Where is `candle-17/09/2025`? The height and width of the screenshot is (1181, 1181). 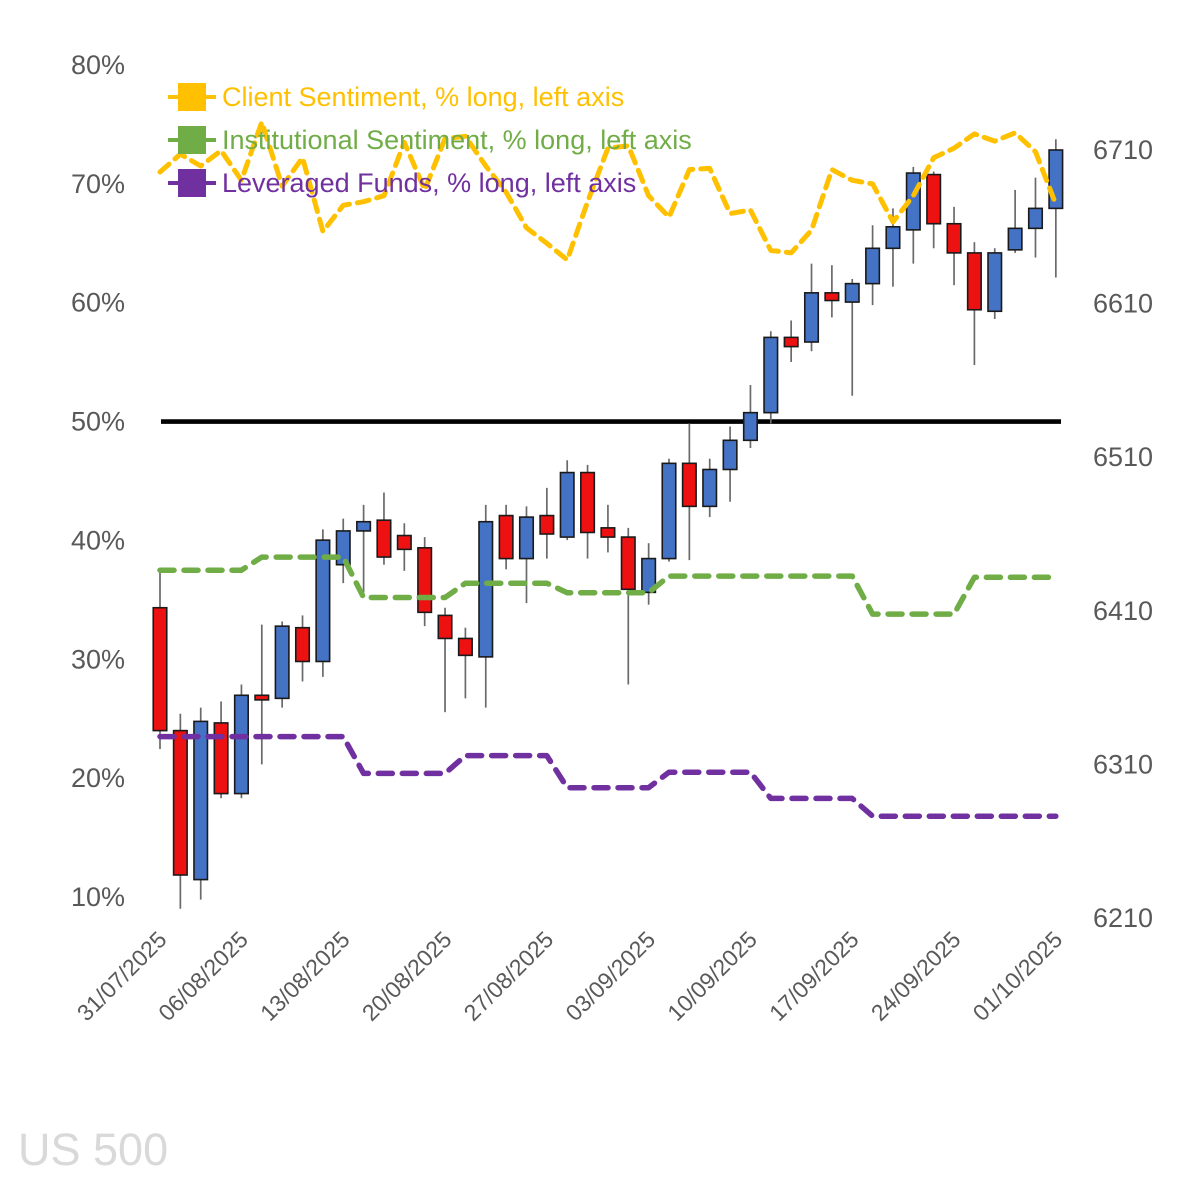 candle-17/09/2025 is located at coordinates (852, 337).